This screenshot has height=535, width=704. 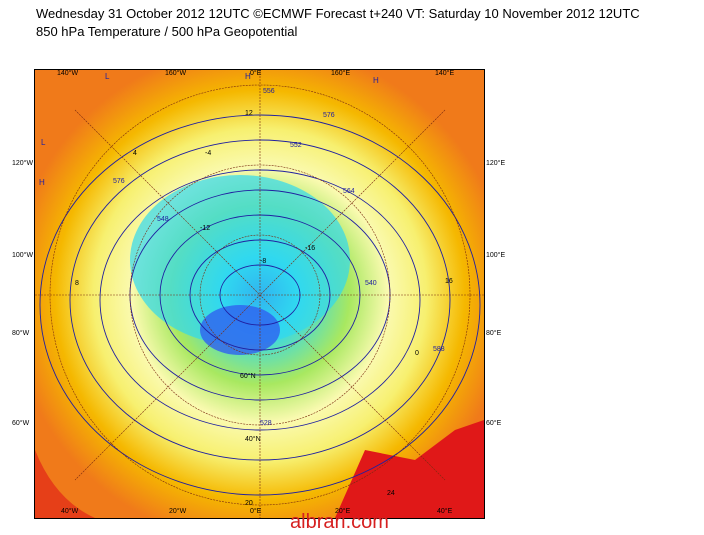 I want to click on contour-label: 564, so click(x=349, y=191).